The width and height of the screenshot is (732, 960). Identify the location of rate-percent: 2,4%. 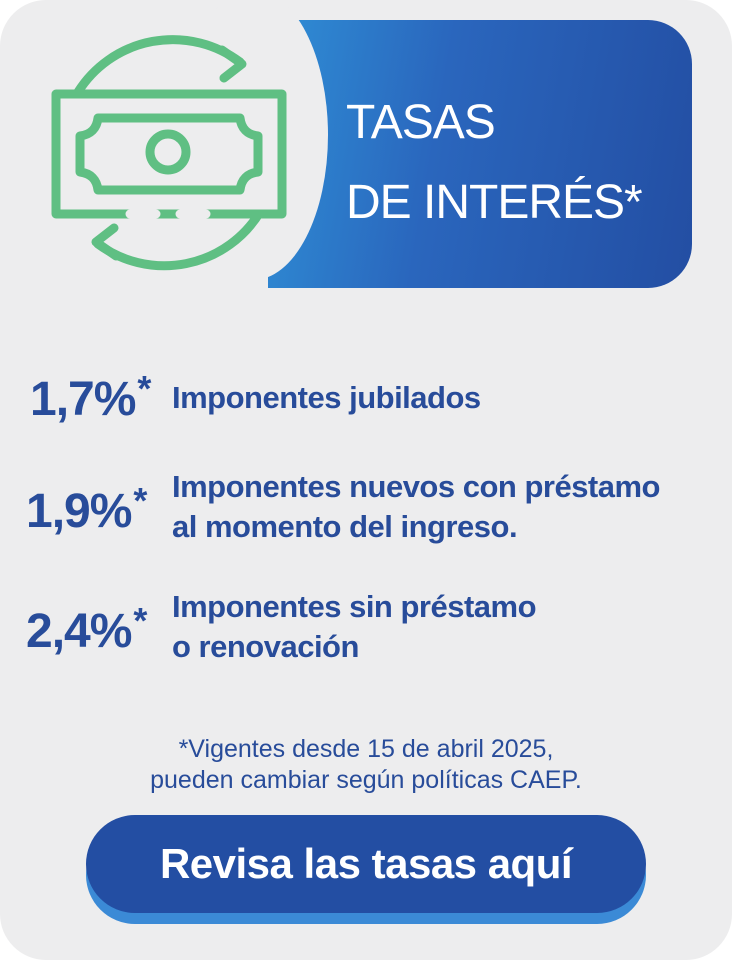
(79, 631).